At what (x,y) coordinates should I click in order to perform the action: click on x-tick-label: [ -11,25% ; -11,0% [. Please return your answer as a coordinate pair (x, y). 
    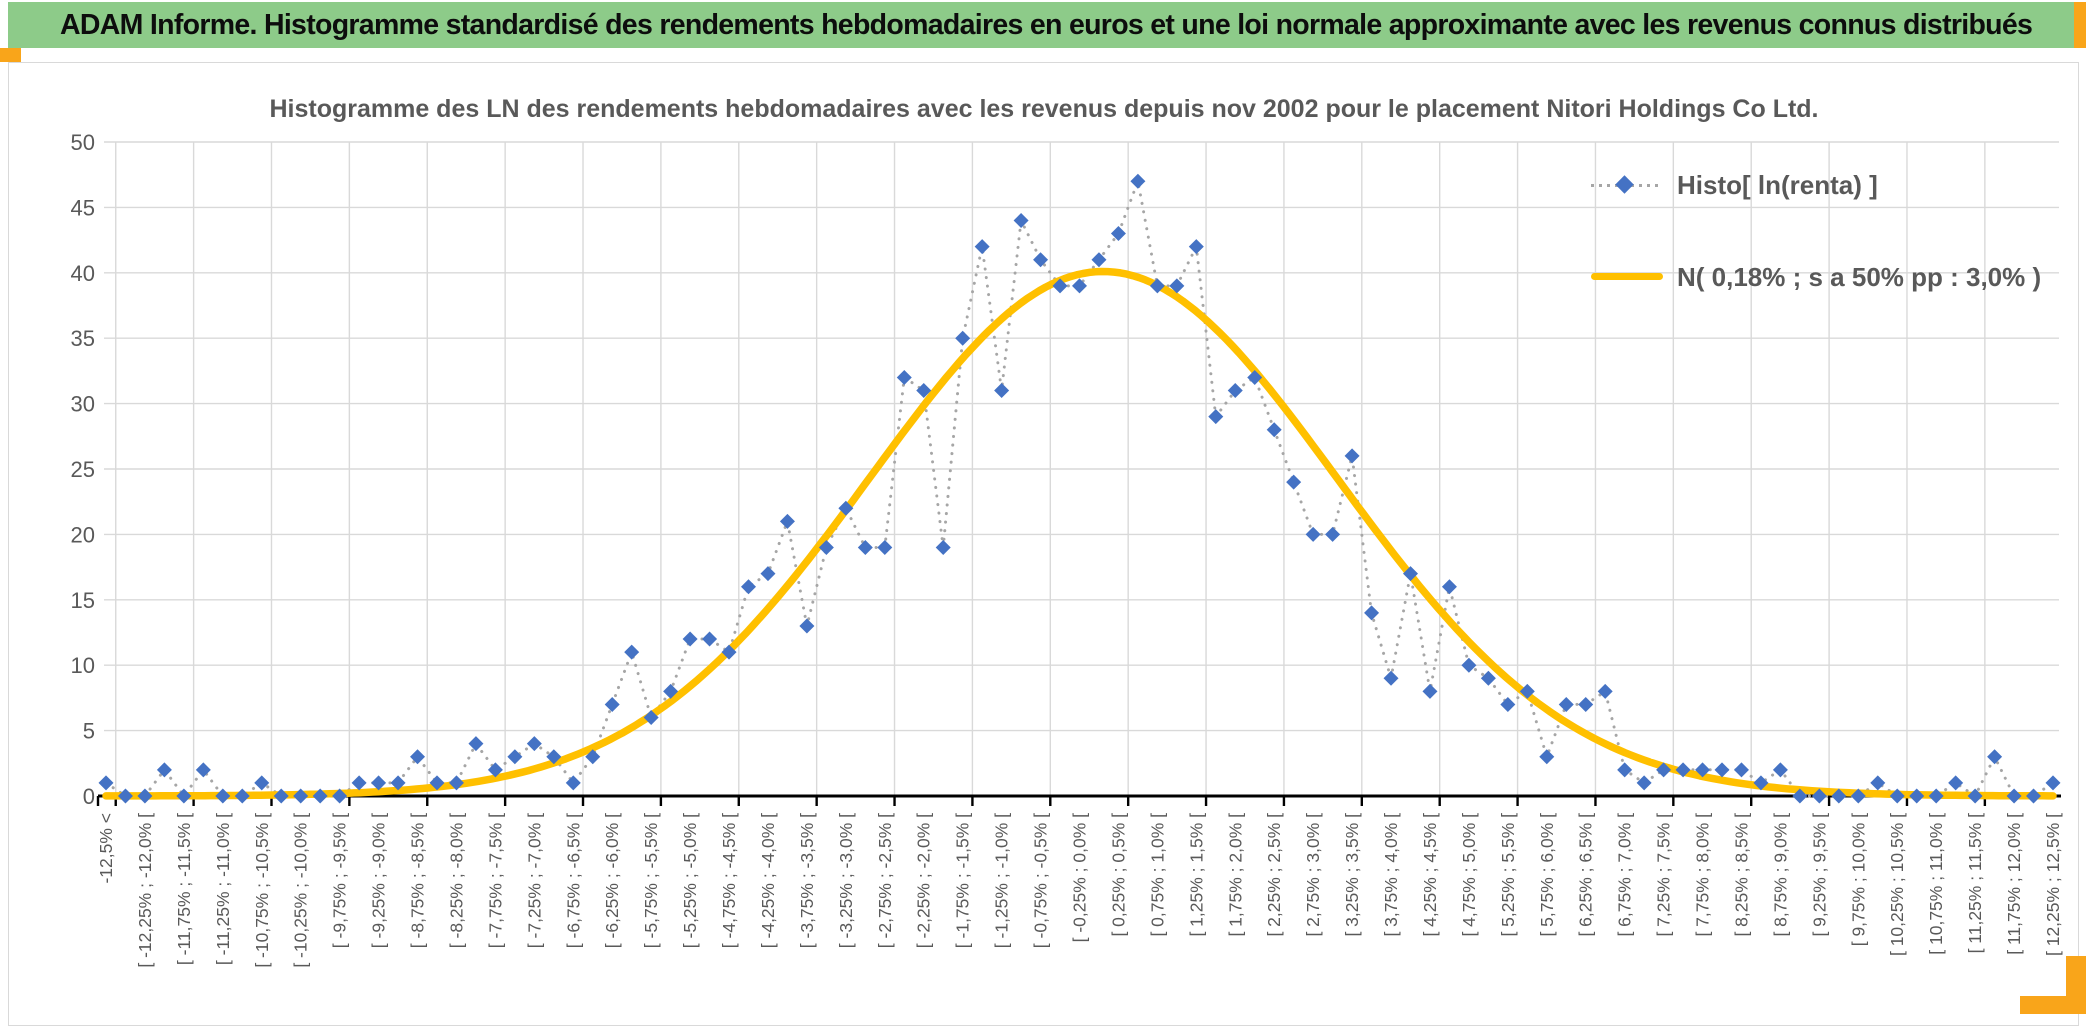
    Looking at the image, I should click on (223, 889).